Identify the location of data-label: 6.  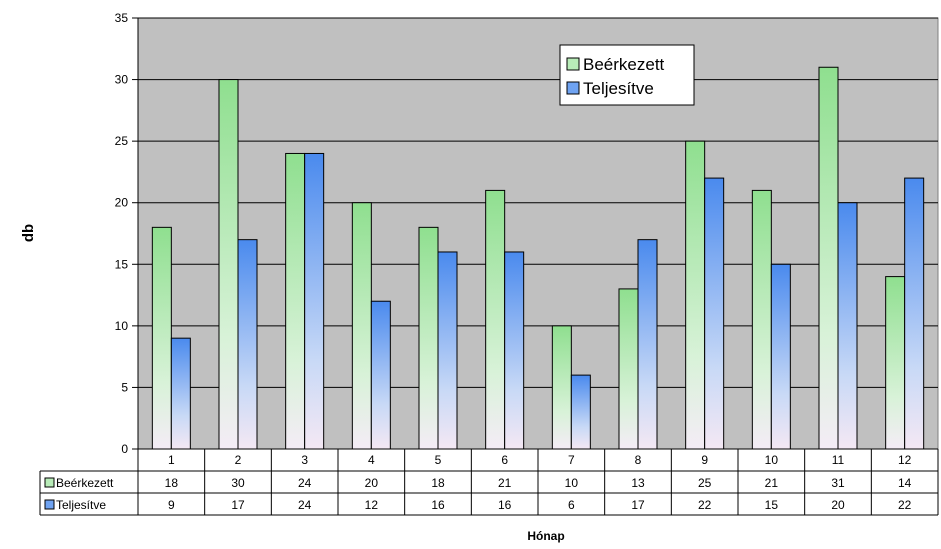
(571, 505).